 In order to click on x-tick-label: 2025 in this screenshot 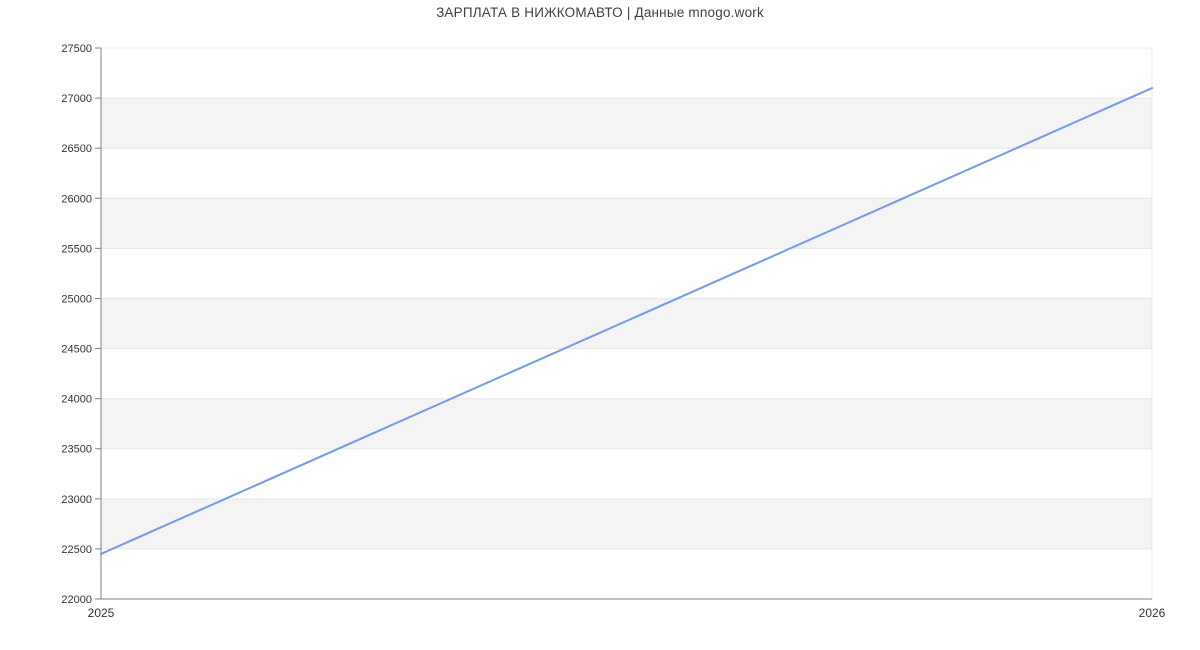, I will do `click(101, 613)`.